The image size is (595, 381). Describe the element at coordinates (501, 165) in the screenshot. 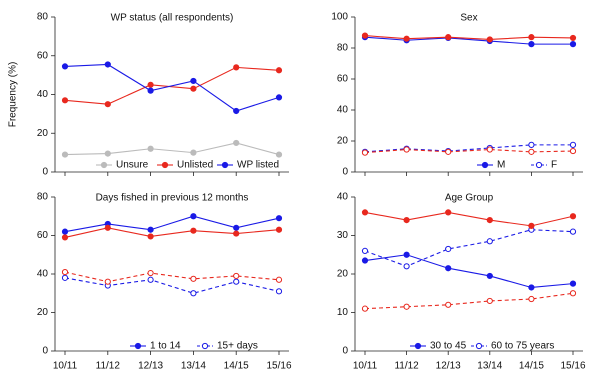

I see `legend-label: M` at that location.